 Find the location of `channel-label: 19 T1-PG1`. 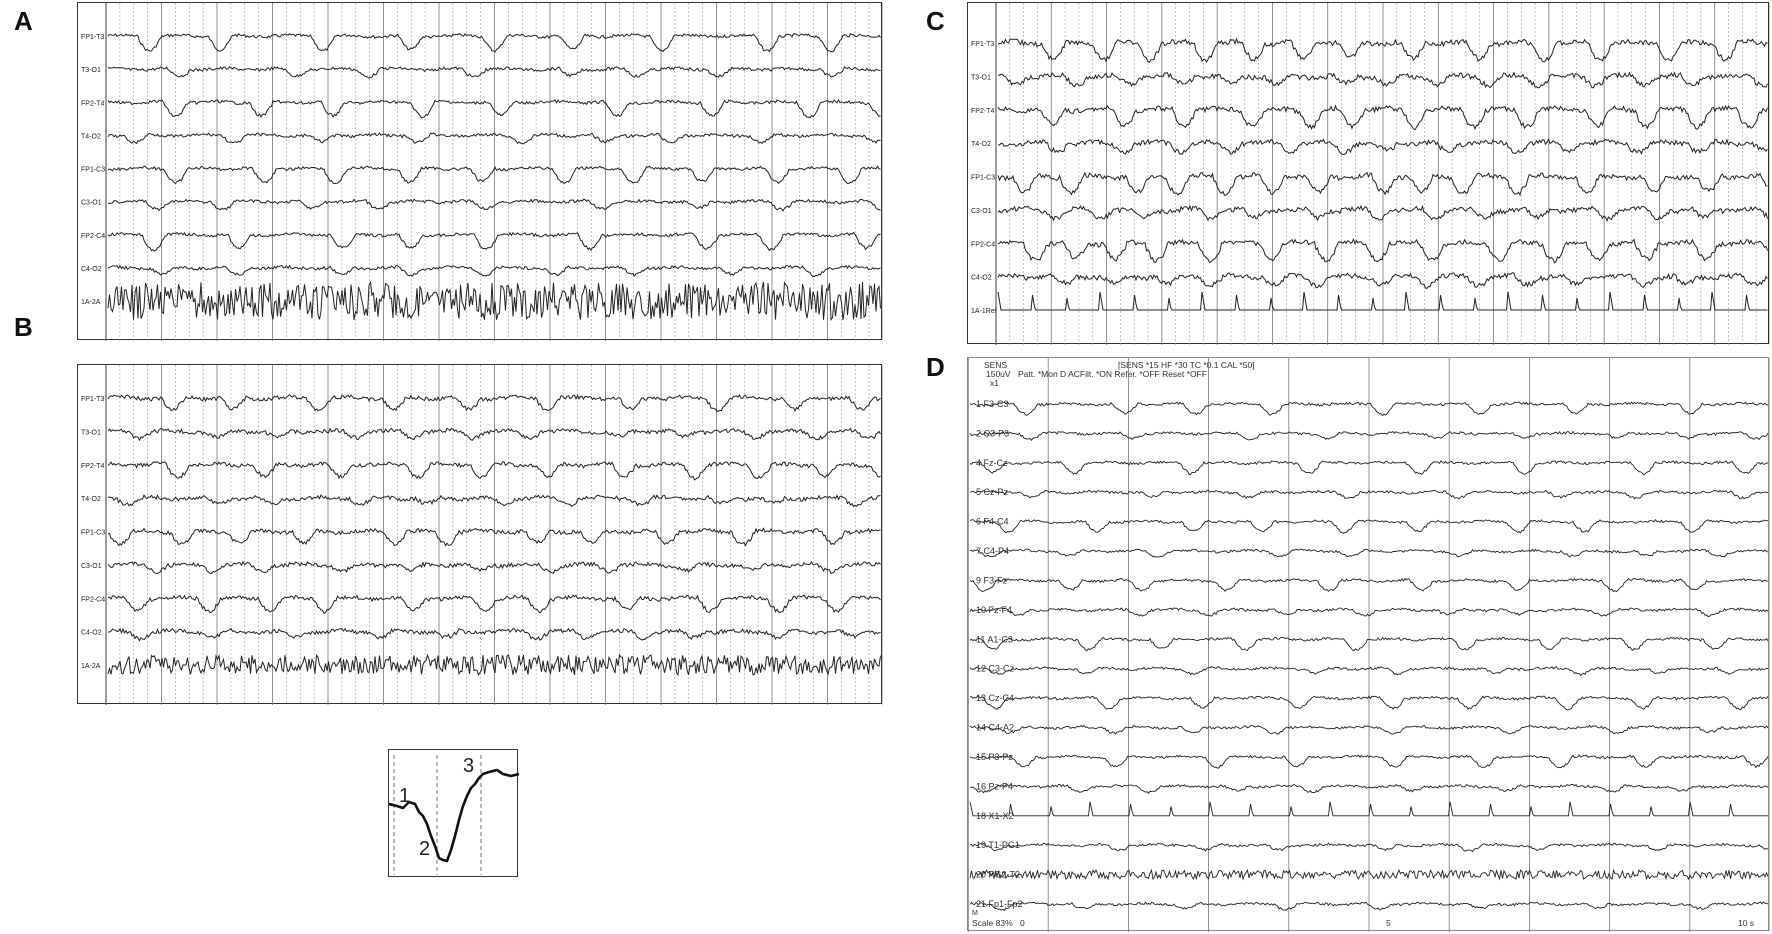

channel-label: 19 T1-PG1 is located at coordinates (998, 845).